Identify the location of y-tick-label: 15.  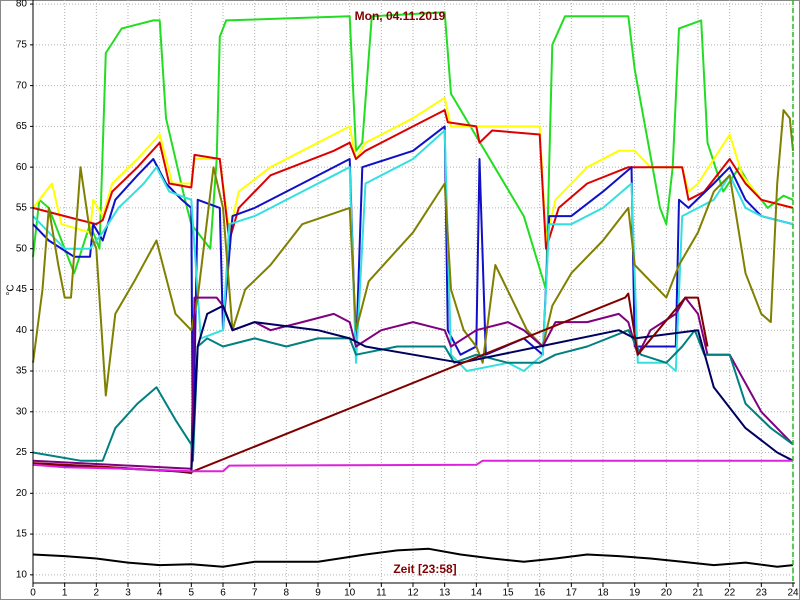
(22, 534).